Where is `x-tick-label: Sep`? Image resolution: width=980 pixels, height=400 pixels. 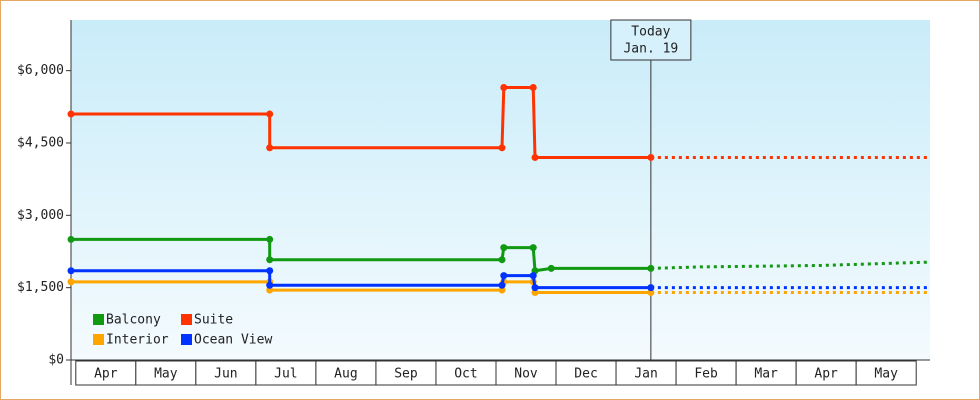 x-tick-label: Sep is located at coordinates (406, 374).